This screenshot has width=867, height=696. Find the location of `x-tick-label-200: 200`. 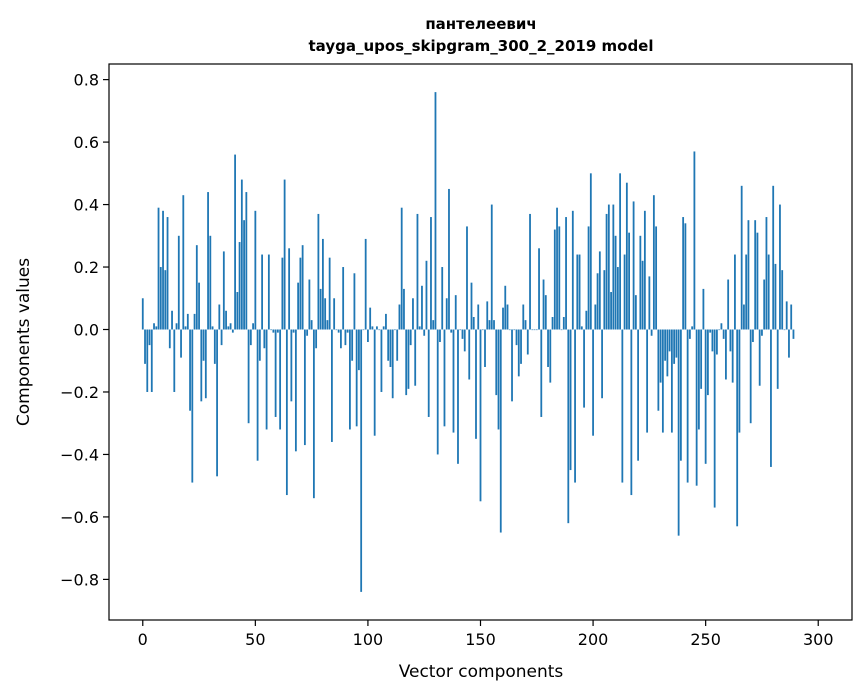

x-tick-label-200: 200 is located at coordinates (593, 639).